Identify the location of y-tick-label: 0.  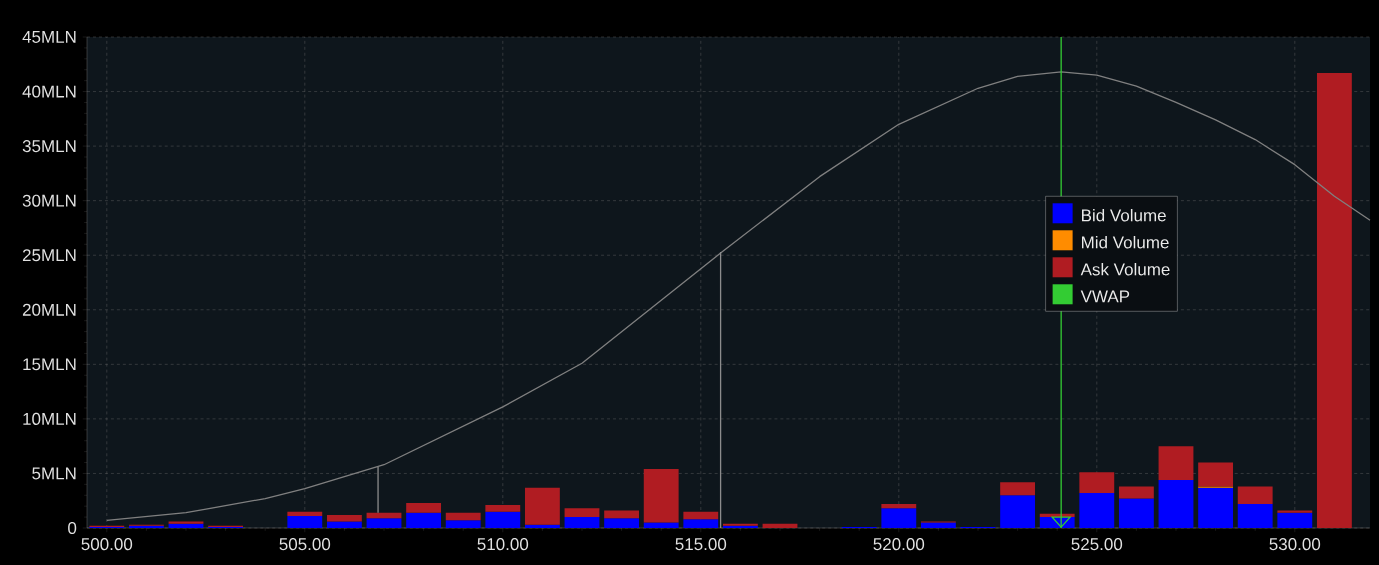
(72, 528).